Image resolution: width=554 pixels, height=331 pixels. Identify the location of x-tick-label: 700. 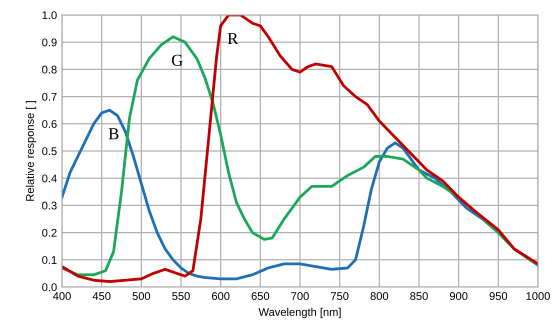
(300, 296).